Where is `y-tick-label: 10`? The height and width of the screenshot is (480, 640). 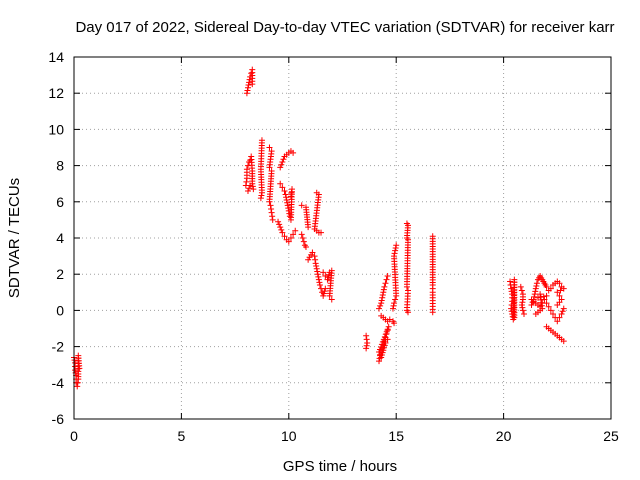
y-tick-label: 10 is located at coordinates (56, 129).